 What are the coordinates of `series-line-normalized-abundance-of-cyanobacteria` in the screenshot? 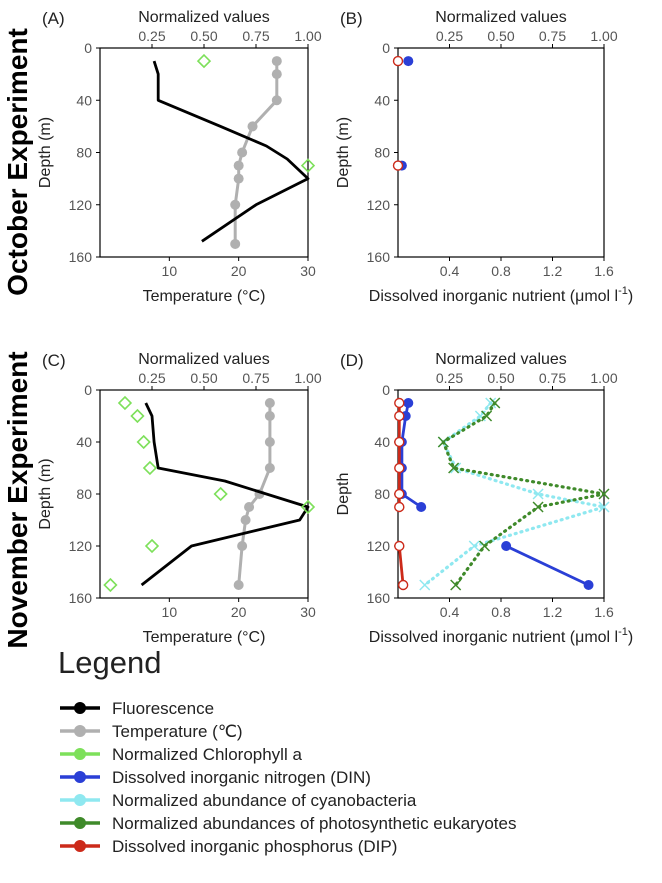 It's located at (514, 494).